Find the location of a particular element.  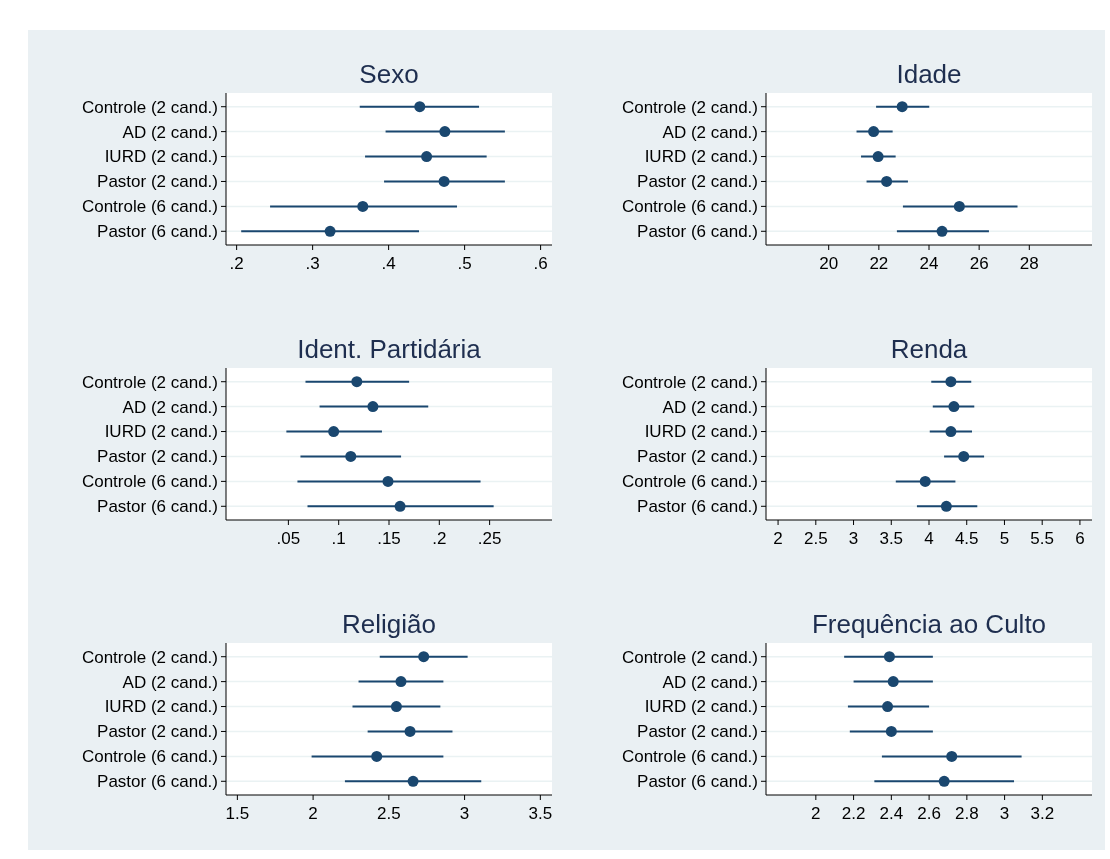

x-tick-label: 28 is located at coordinates (1029, 263).